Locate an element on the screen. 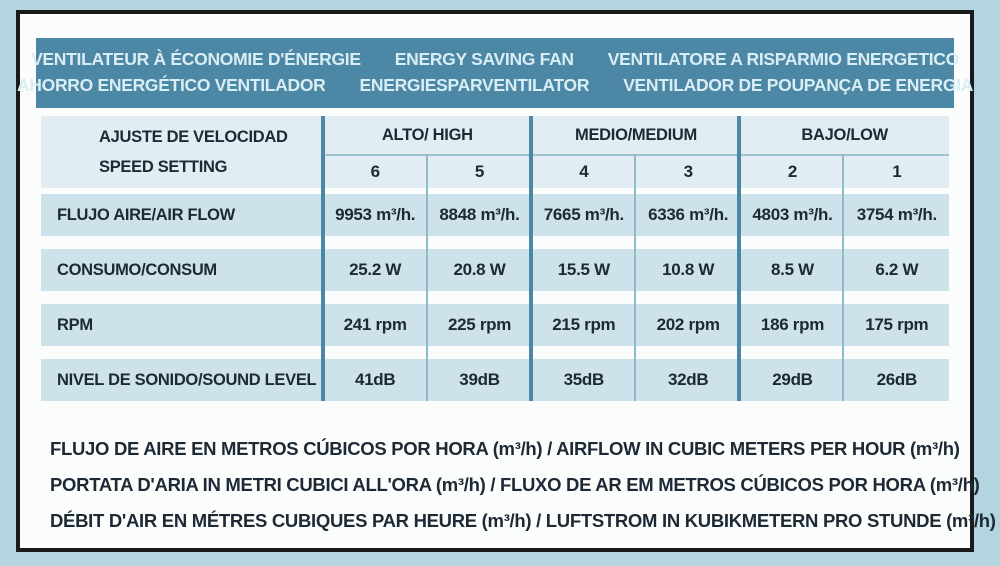  sound-speed2: 29dB is located at coordinates (792, 379).